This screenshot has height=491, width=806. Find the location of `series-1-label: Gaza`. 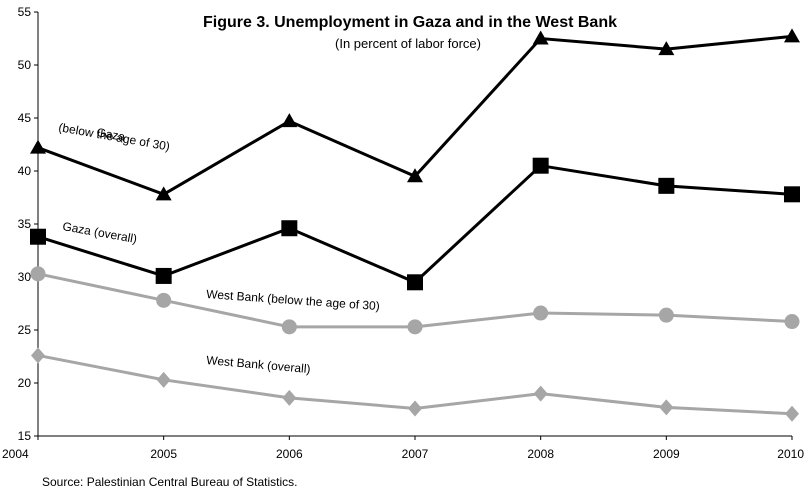

series-1-label: Gaza is located at coordinates (110, 134).